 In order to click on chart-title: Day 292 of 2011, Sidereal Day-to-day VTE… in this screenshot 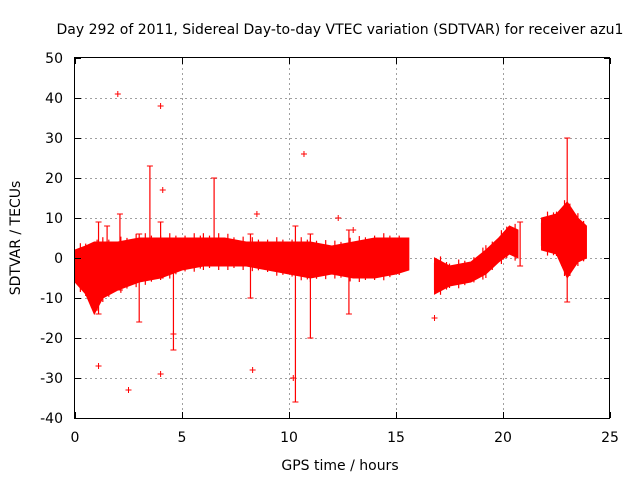, I will do `click(340, 30)`.